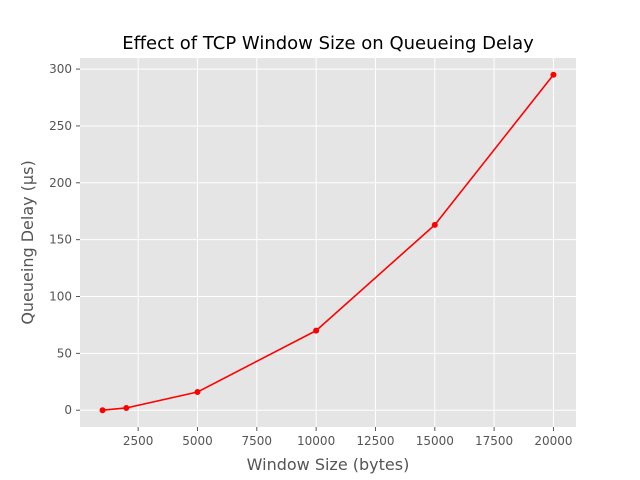 The image size is (640, 480). I want to click on y-tick-label: 300, so click(60, 69).